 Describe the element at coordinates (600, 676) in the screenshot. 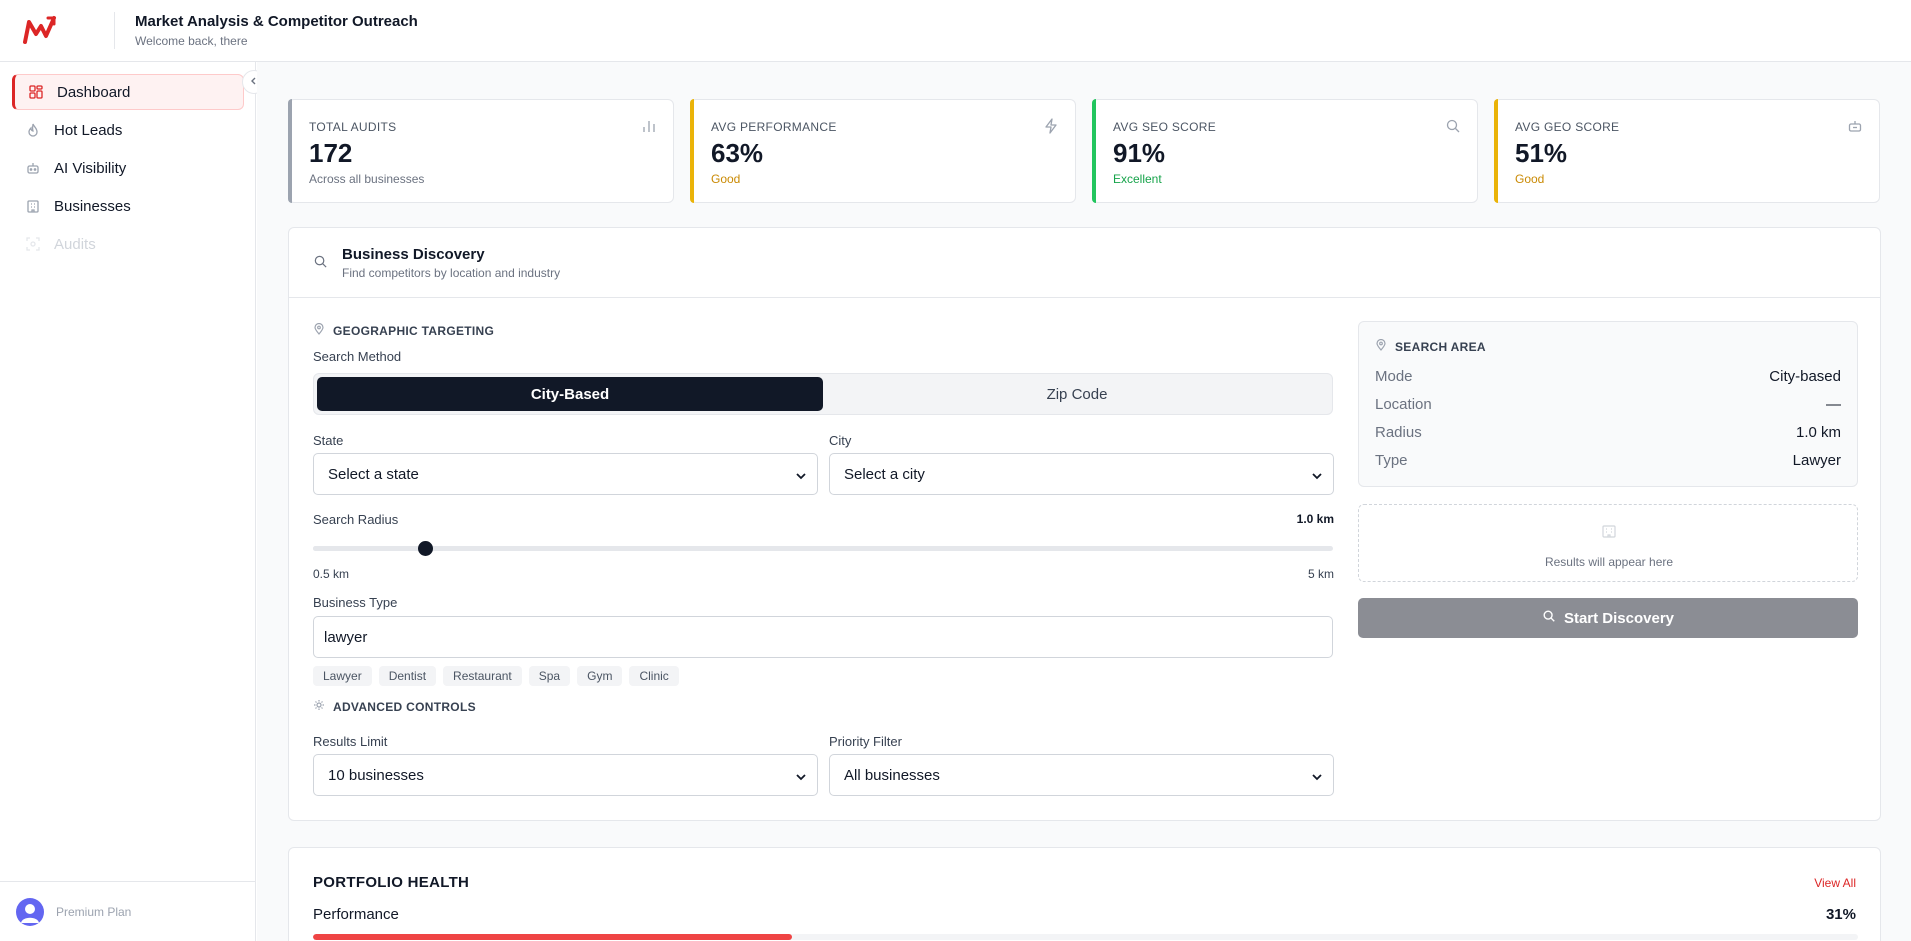

I see `chip-gym: Gym` at that location.